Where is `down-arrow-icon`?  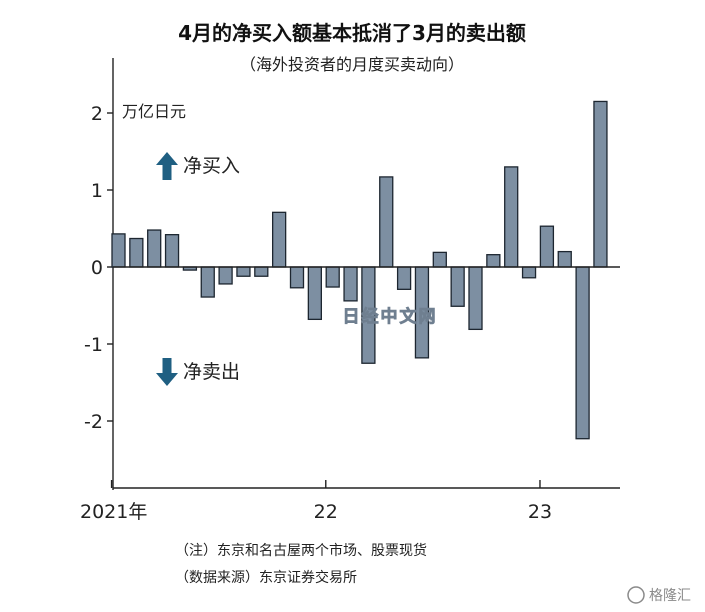 down-arrow-icon is located at coordinates (167, 372).